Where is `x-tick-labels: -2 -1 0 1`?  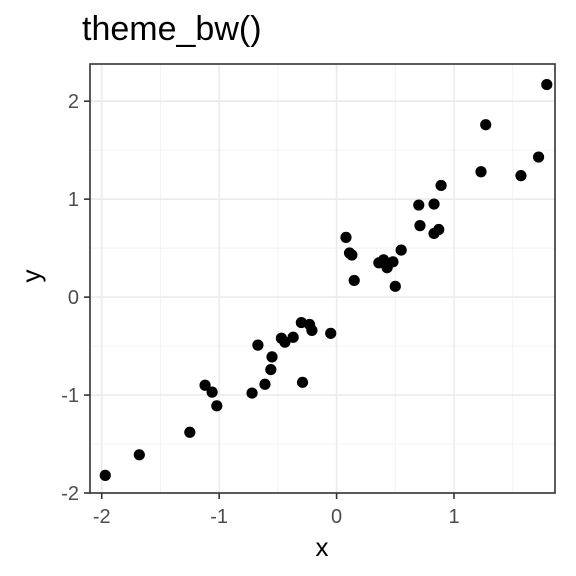
x-tick-labels: -2 -1 0 1 is located at coordinates (276, 517).